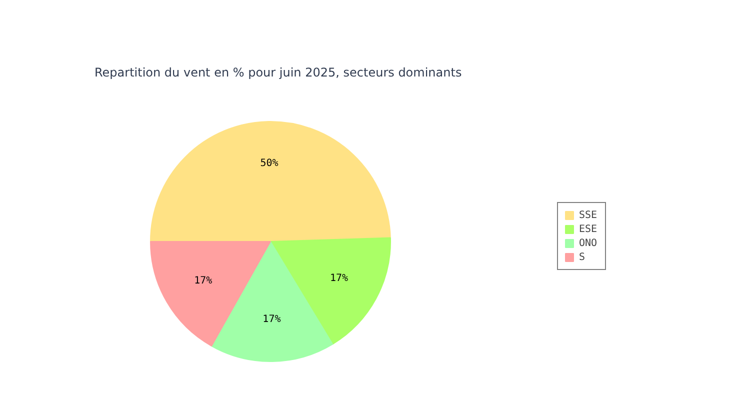 Image resolution: width=750 pixels, height=400 pixels. I want to click on legend-label: ESE, so click(588, 229).